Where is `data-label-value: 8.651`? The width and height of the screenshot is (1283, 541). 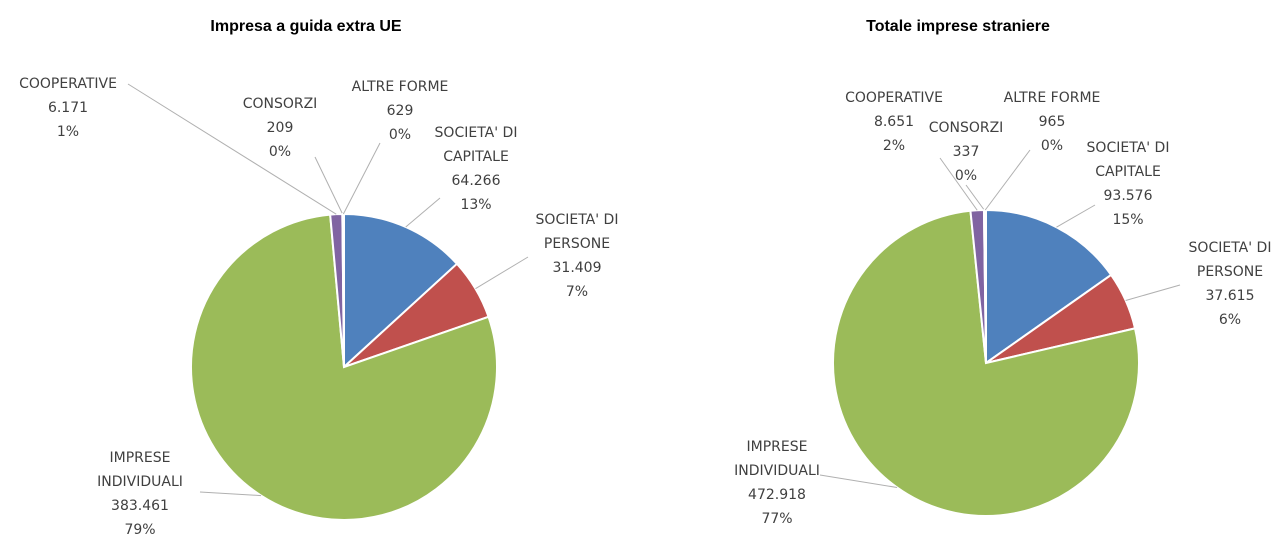
data-label-value: 8.651 is located at coordinates (894, 122).